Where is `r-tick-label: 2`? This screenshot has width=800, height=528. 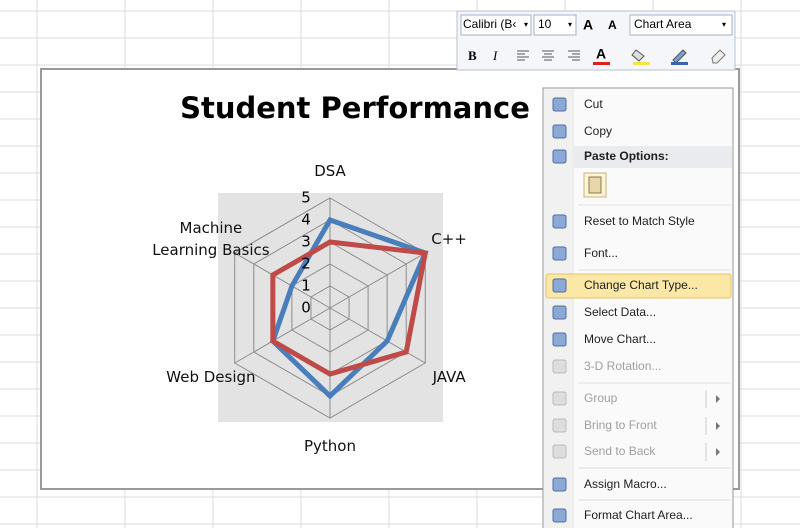
r-tick-label: 2 is located at coordinates (306, 264).